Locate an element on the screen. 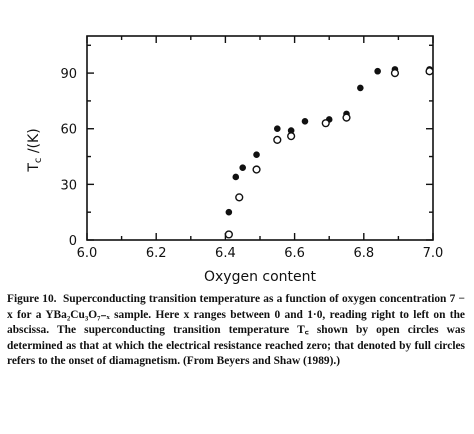 Image resolution: width=474 pixels, height=434 pixels. y-axis-label-unit: /(K) is located at coordinates (34, 142).